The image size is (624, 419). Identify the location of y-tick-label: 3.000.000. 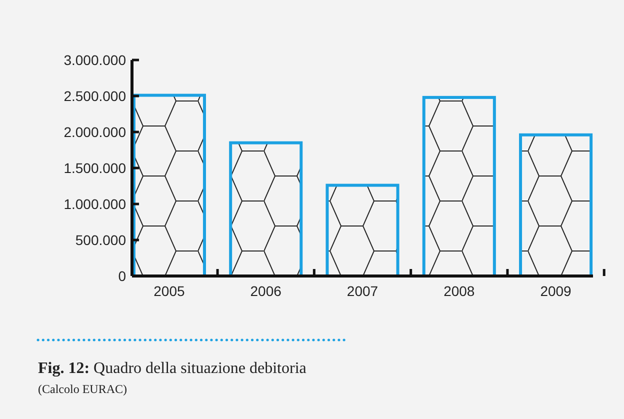
(95, 60).